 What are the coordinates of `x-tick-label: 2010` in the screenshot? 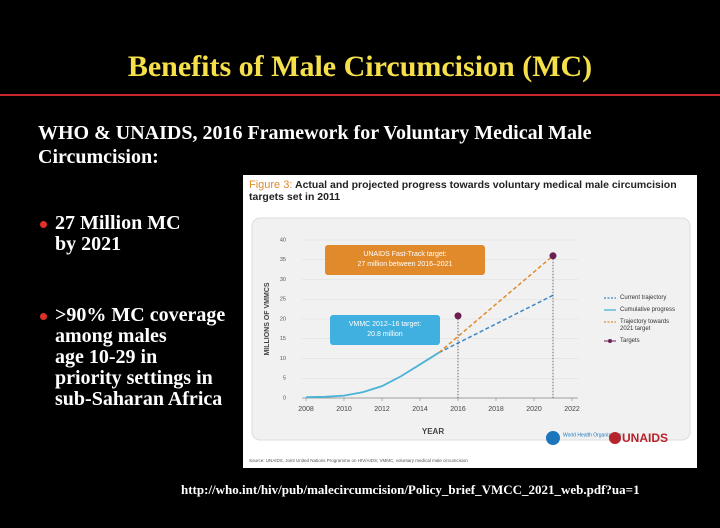 It's located at (344, 409).